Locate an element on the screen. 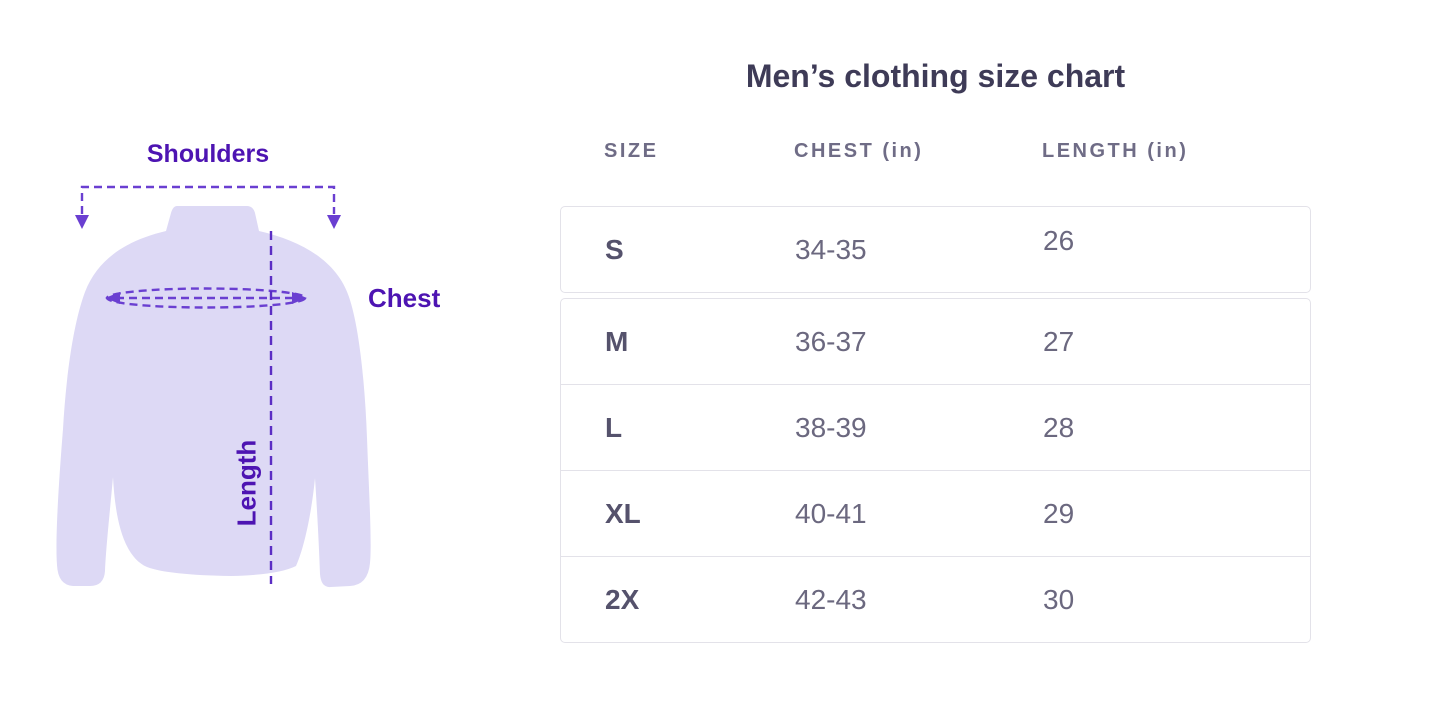 The height and width of the screenshot is (725, 1445). chest-cell: 34-35 is located at coordinates (831, 249).